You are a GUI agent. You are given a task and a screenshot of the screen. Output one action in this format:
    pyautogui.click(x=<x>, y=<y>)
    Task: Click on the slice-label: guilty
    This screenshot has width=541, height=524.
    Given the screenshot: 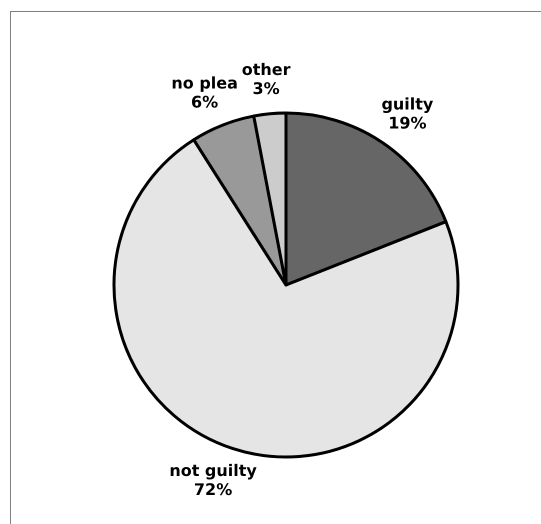 What is the action you would take?
    pyautogui.click(x=407, y=104)
    